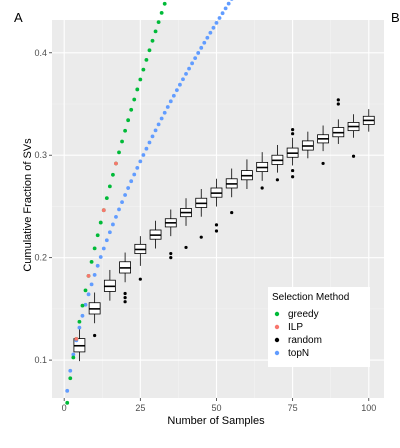 Image resolution: width=400 pixels, height=448 pixels. What do you see at coordinates (216, 408) in the screenshot?
I see `x-tick-label: 50` at bounding box center [216, 408].